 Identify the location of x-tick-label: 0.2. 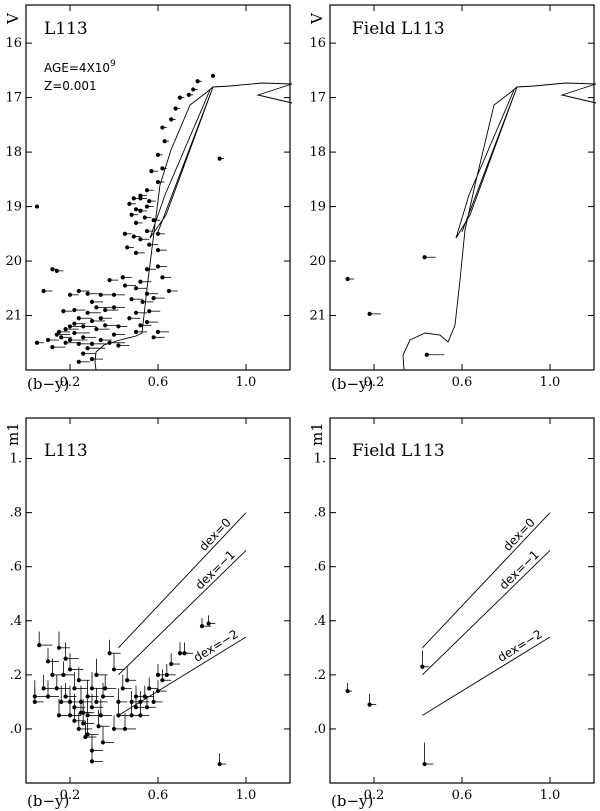
(70, 382).